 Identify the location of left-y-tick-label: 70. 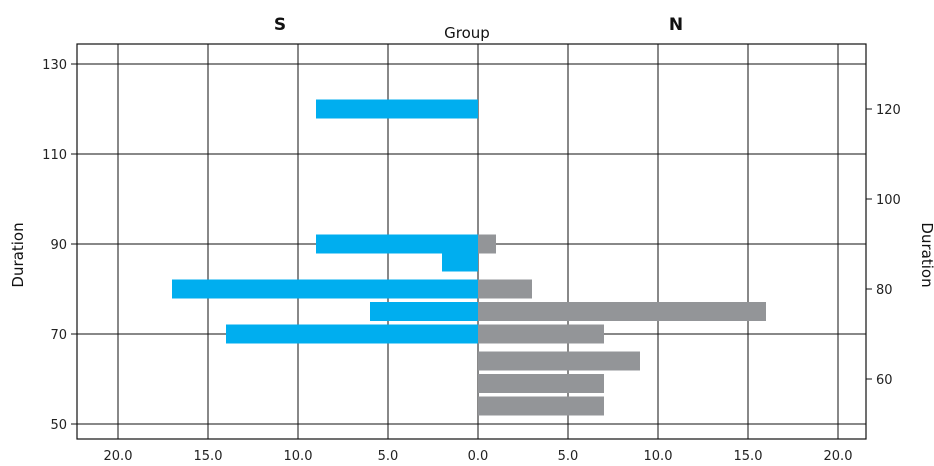
(58, 335).